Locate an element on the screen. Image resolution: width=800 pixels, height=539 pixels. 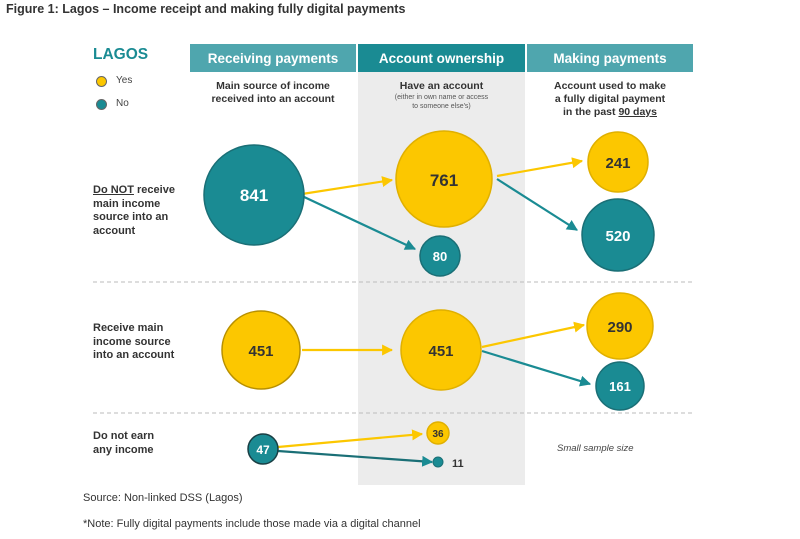
label-36: 36 is located at coordinates (438, 434).